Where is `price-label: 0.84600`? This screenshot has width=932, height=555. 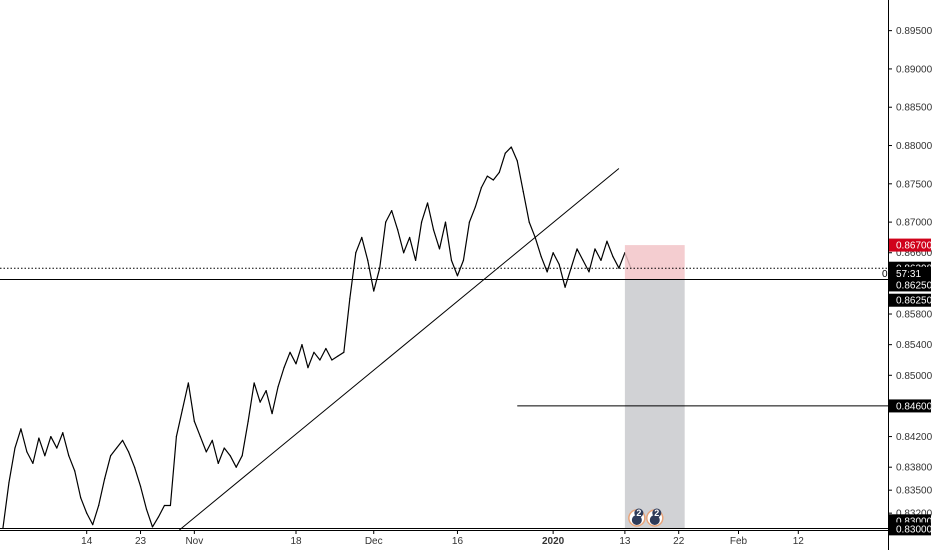
price-label: 0.84600 is located at coordinates (910, 406).